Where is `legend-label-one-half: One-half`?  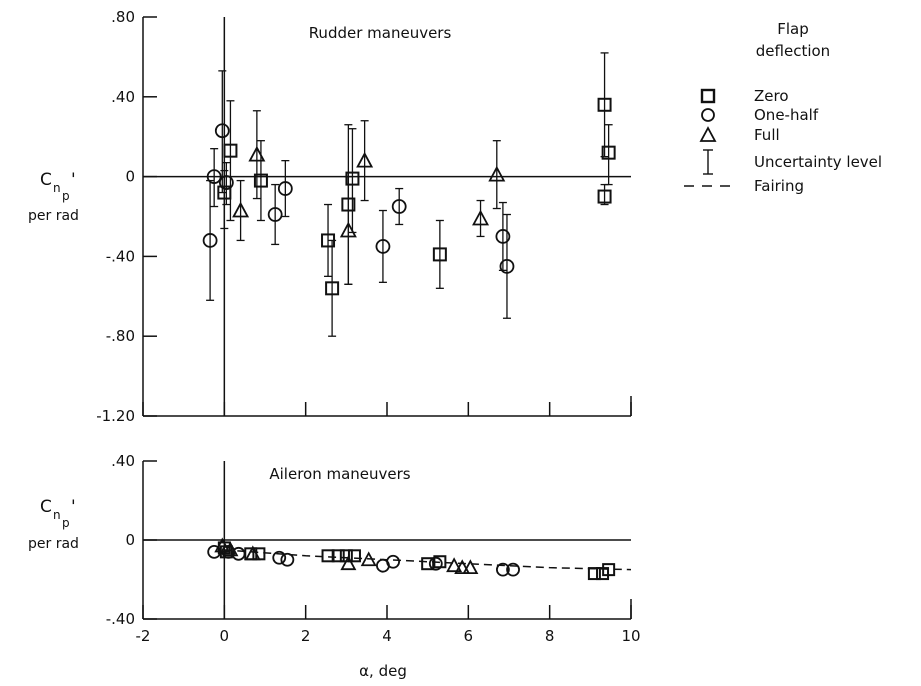
legend-label-one-half: One-half is located at coordinates (786, 115).